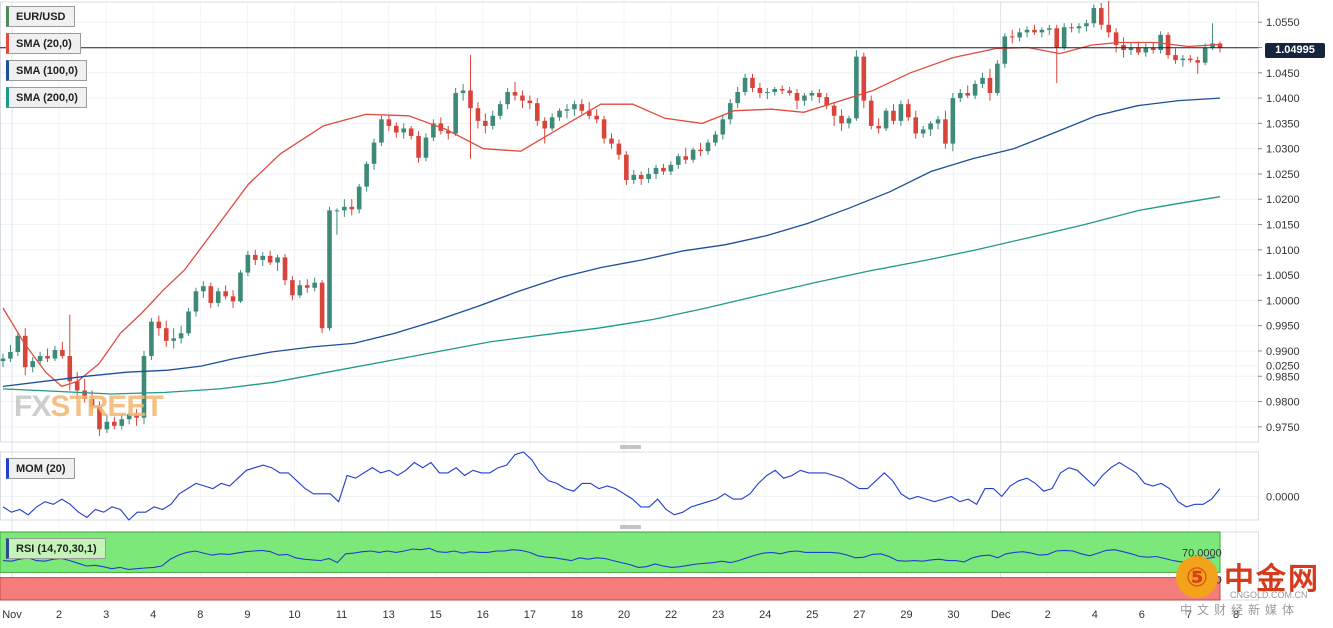  Describe the element at coordinates (247, 615) in the screenshot. I see `time-tick-label: 9` at that location.